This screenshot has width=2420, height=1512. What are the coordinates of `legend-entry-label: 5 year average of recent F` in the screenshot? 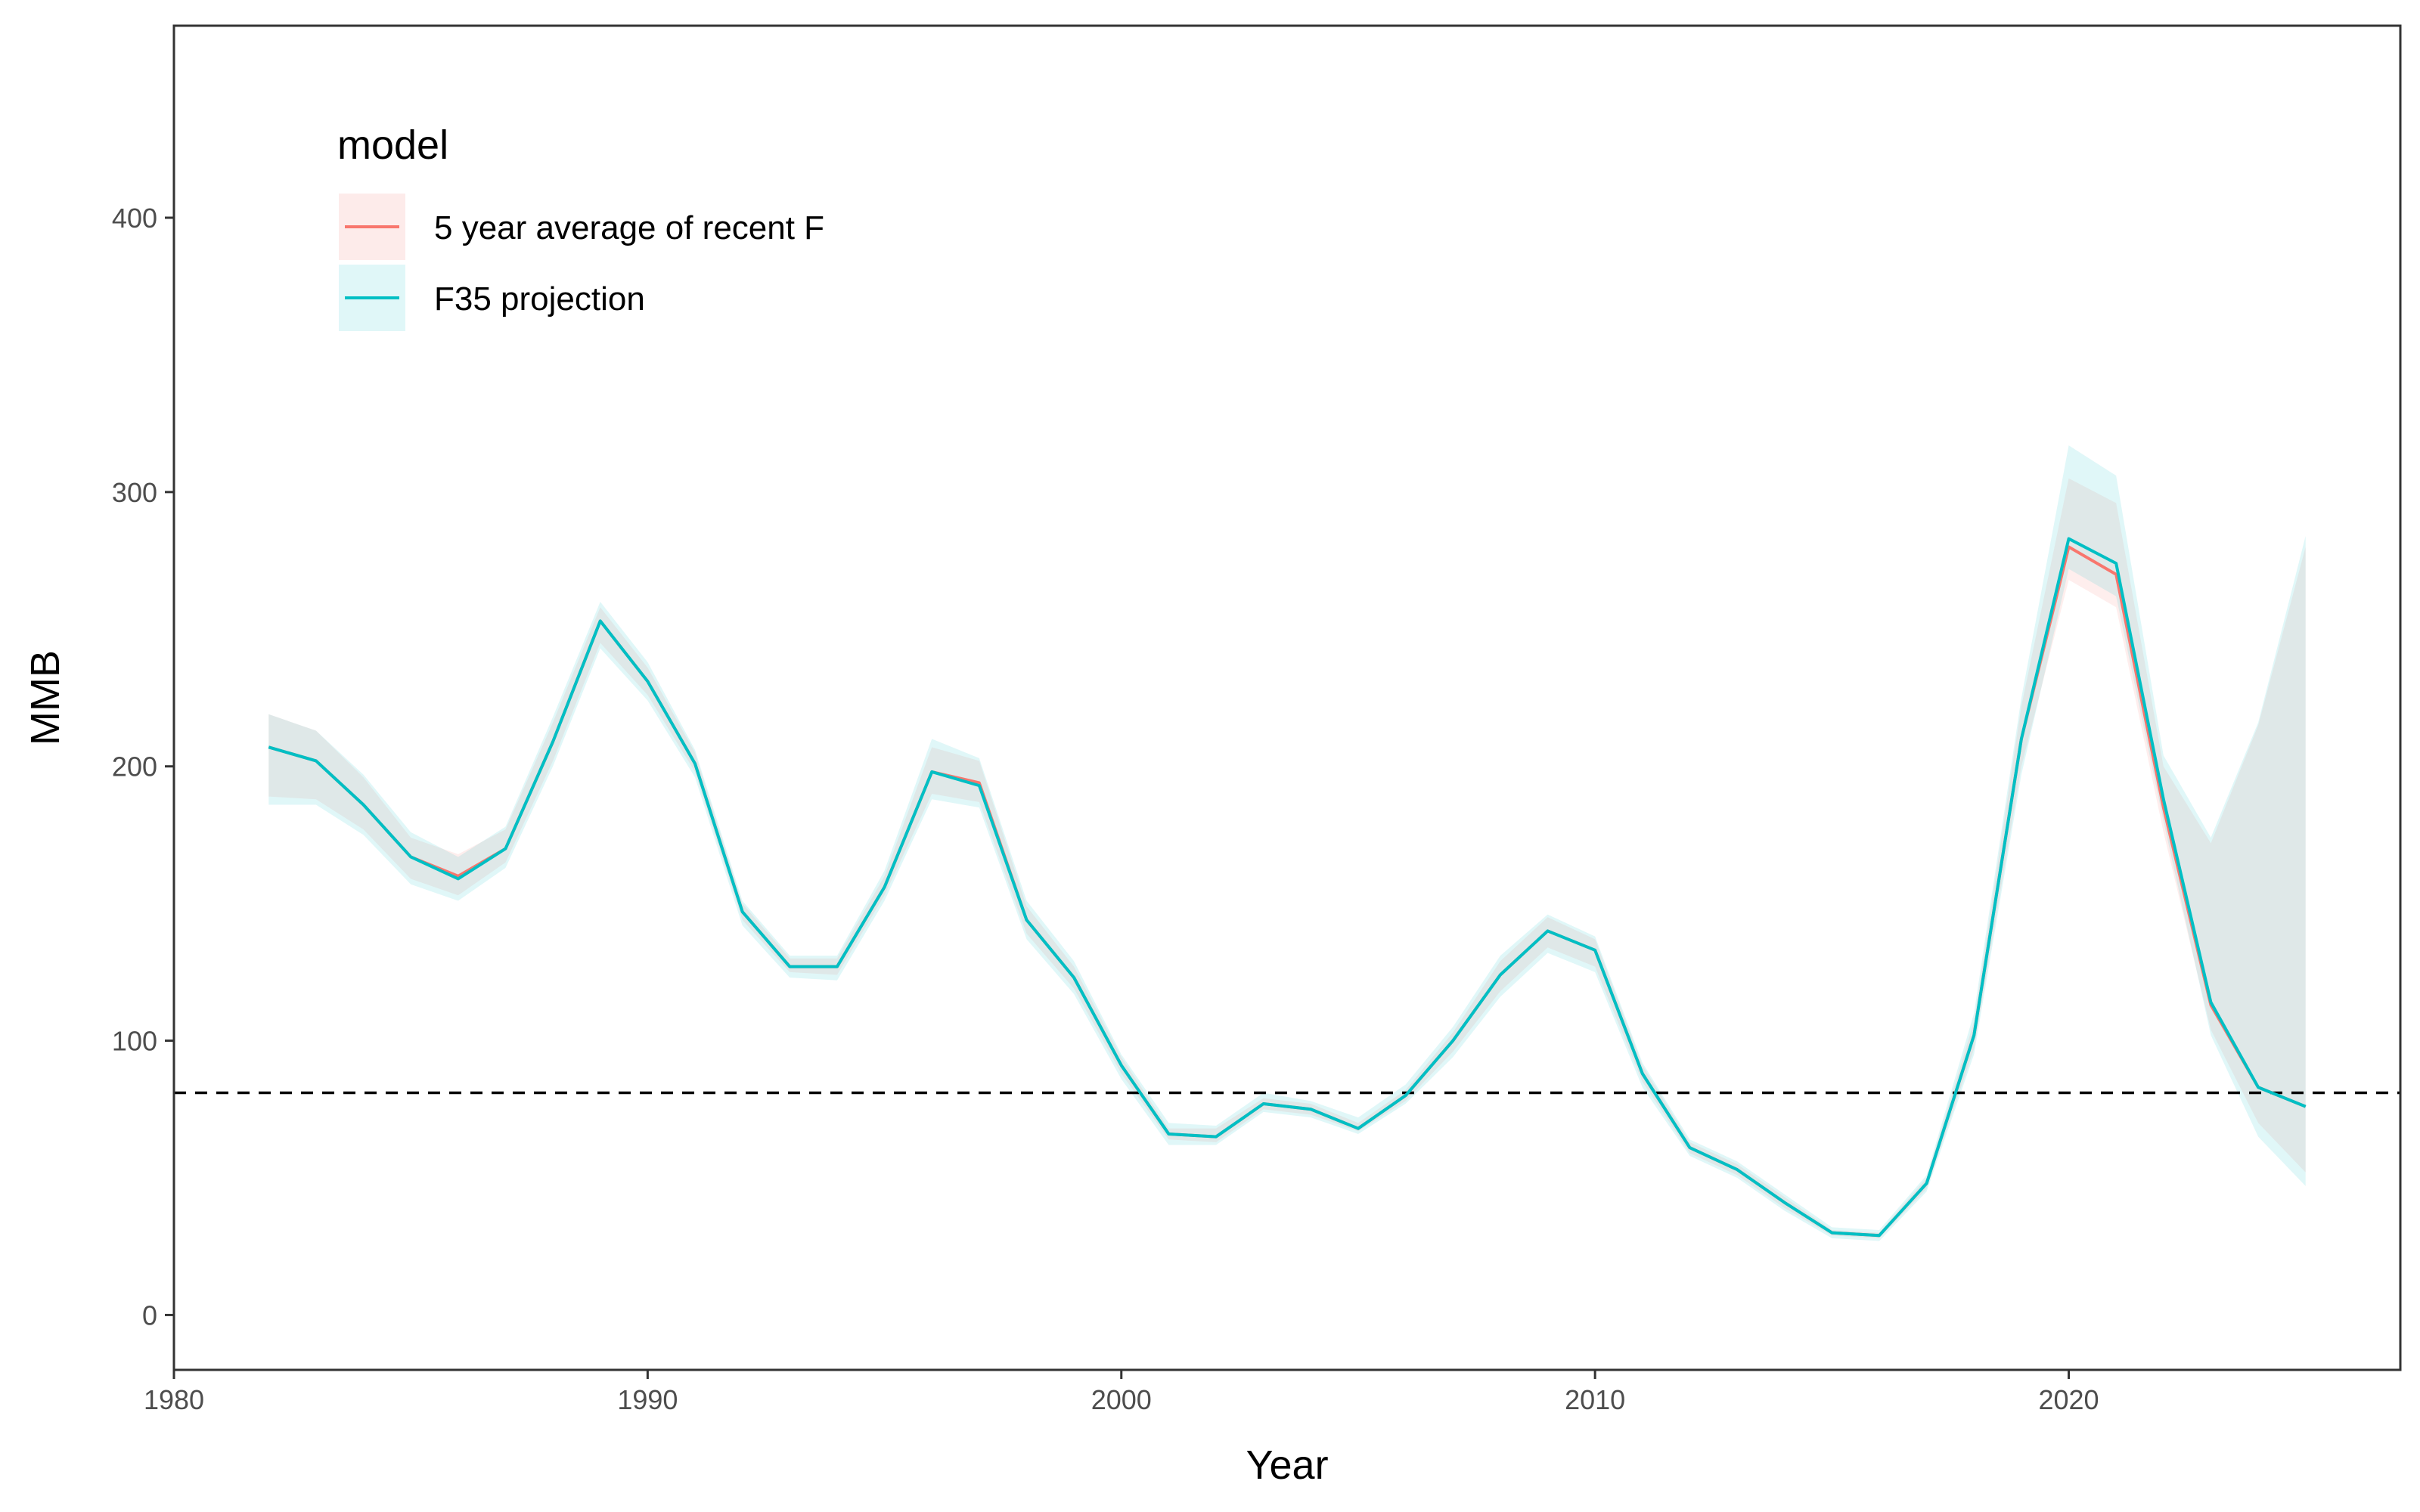 It's located at (629, 227).